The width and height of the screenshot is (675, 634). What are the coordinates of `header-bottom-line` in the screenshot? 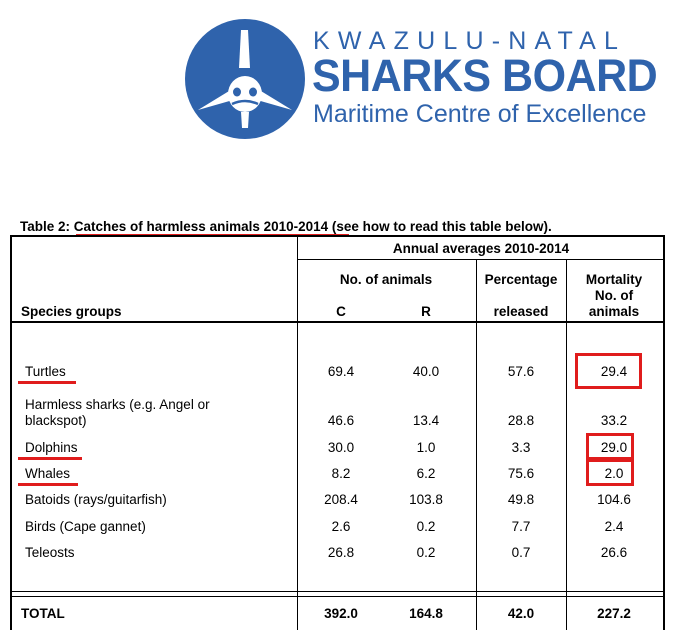 It's located at (337, 322).